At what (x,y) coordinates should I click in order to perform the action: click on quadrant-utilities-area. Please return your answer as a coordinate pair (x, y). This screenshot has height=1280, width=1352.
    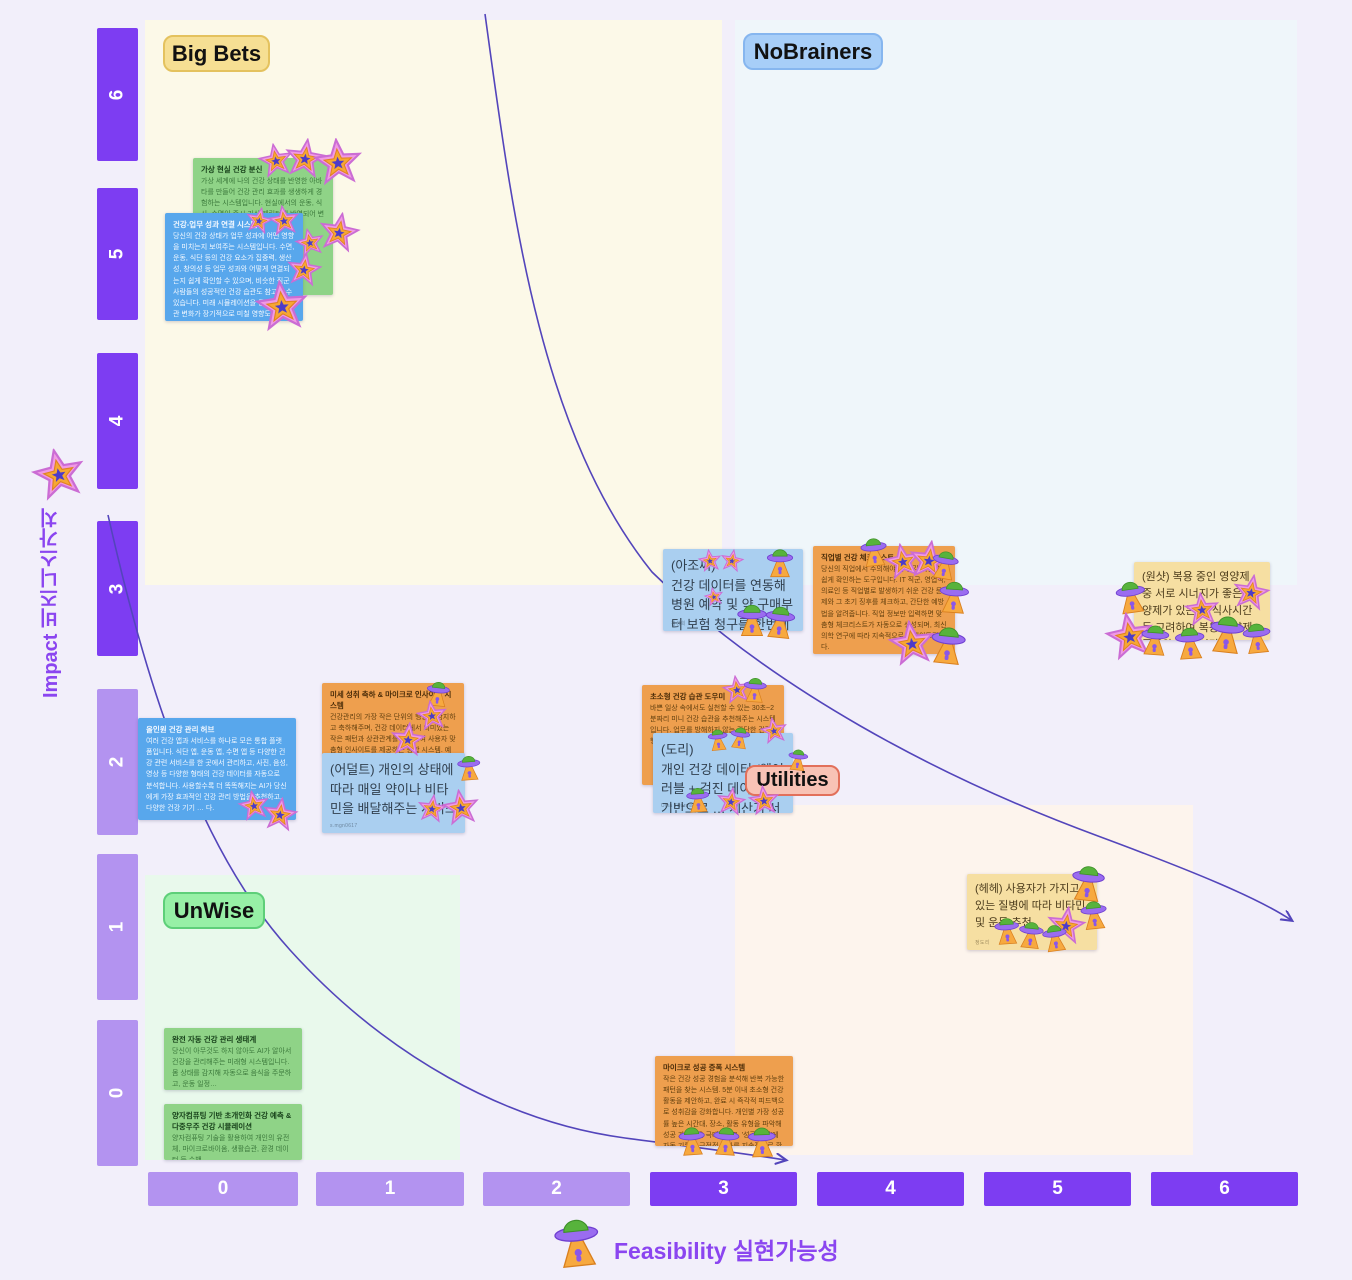
    Looking at the image, I should click on (964, 980).